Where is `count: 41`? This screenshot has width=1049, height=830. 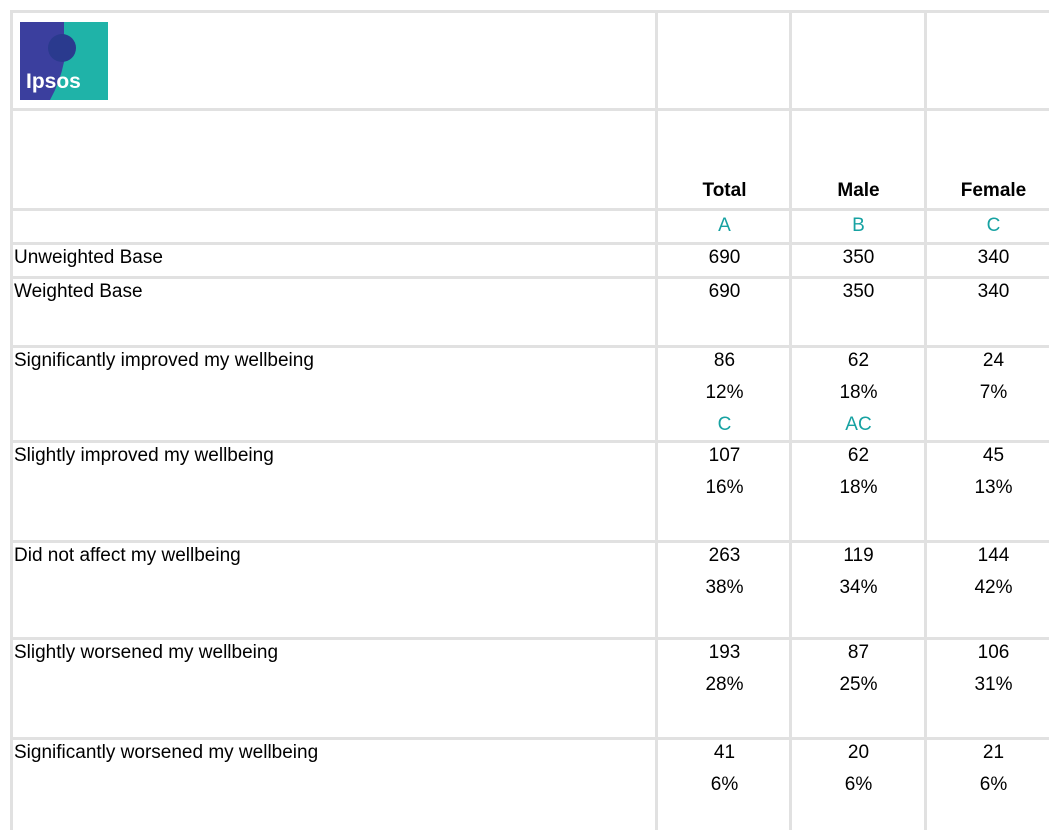 count: 41 is located at coordinates (724, 752).